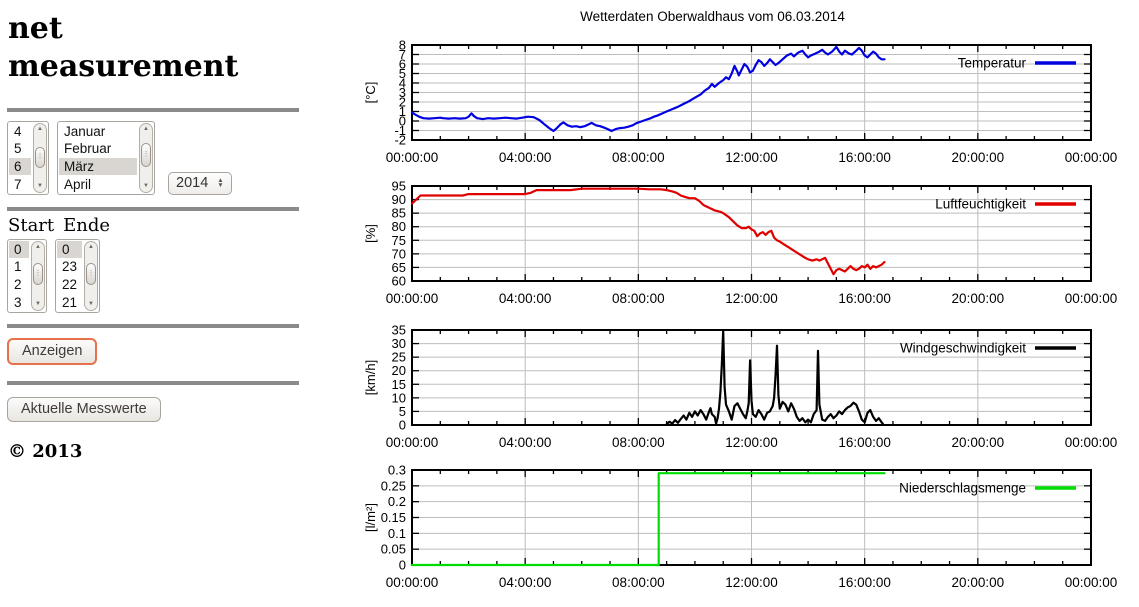  Describe the element at coordinates (18, 149) in the screenshot. I see `list-item: 5` at that location.